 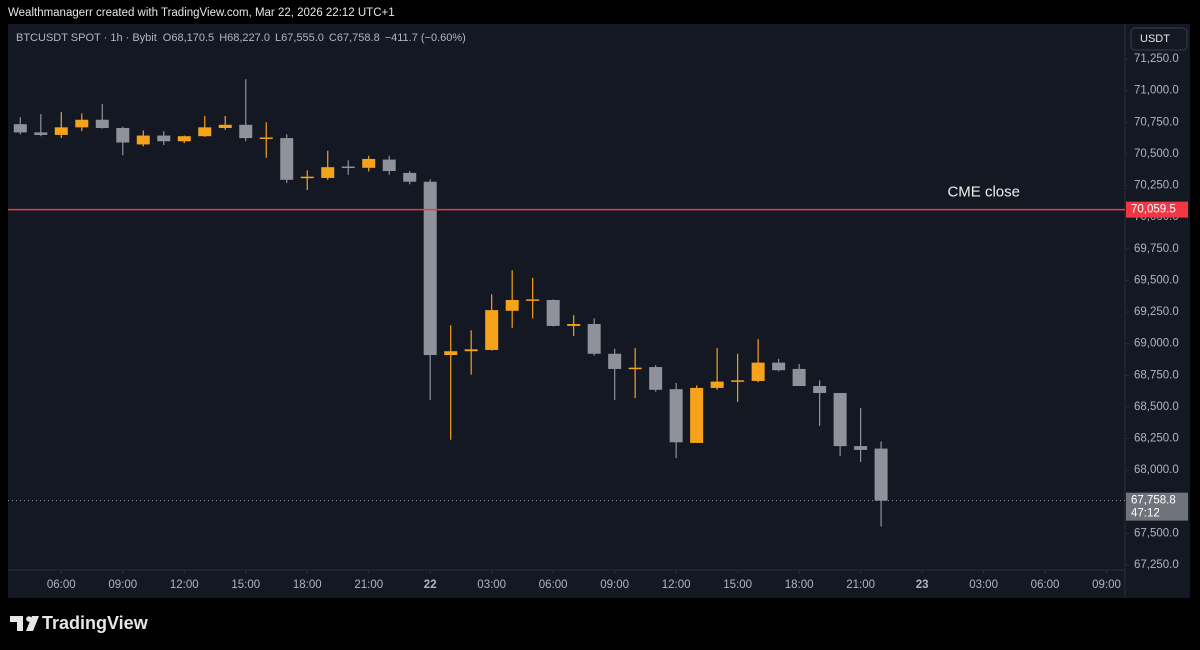 What do you see at coordinates (358, 38) in the screenshot?
I see `ohlc-value: 67,758.8` at bounding box center [358, 38].